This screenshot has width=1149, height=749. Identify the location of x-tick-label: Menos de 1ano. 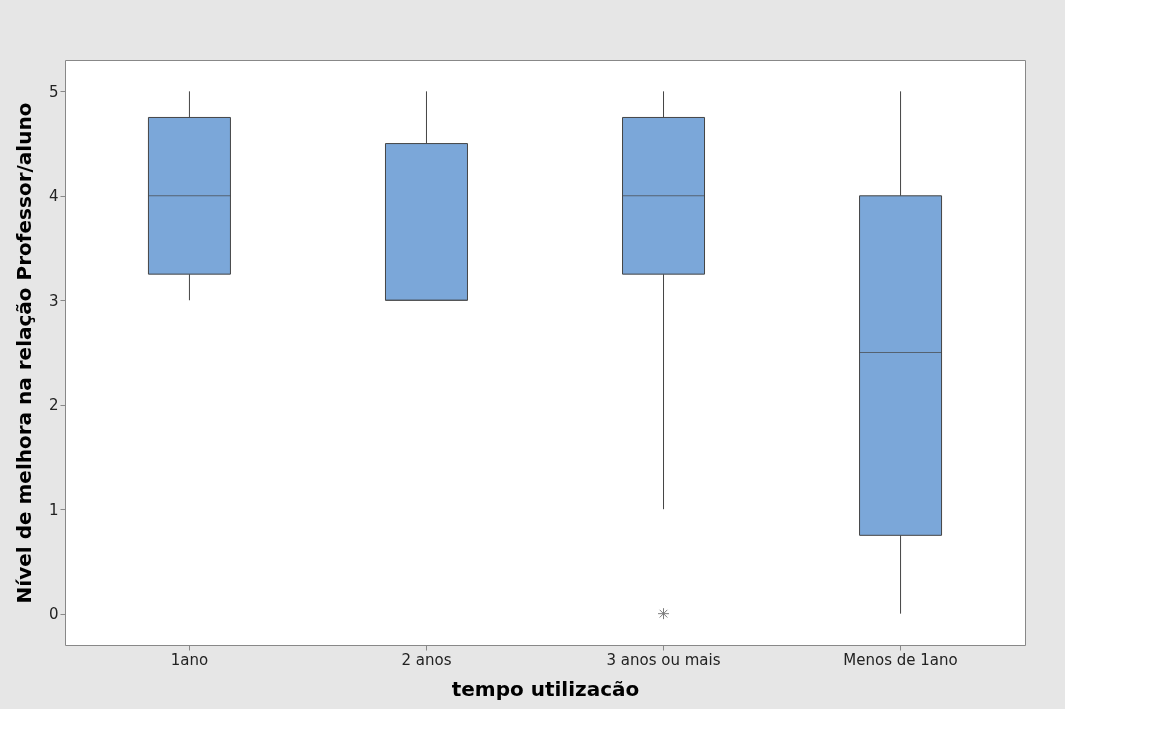
(900, 659).